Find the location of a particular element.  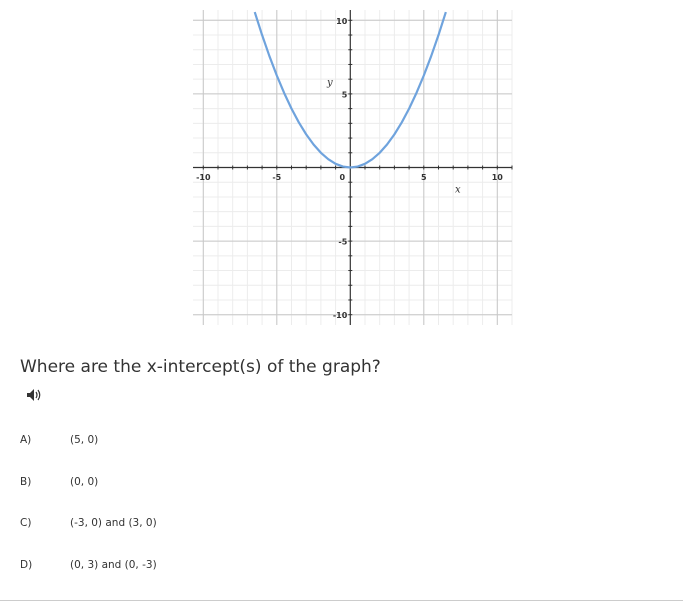

x-axis-label: x is located at coordinates (458, 190).